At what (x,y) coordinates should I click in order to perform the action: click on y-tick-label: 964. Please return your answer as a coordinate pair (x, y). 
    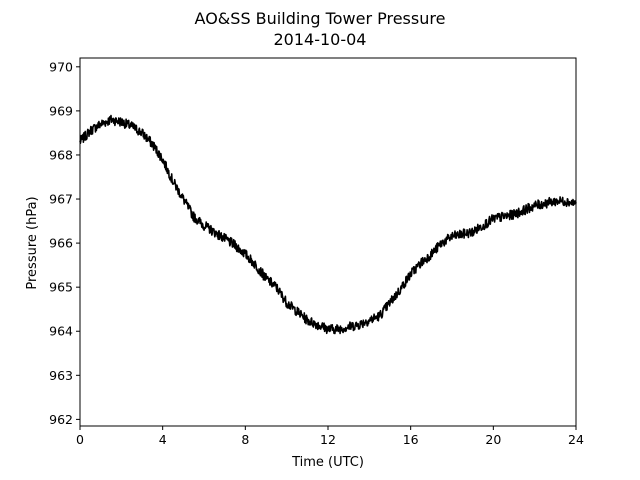
    Looking at the image, I should click on (61, 331).